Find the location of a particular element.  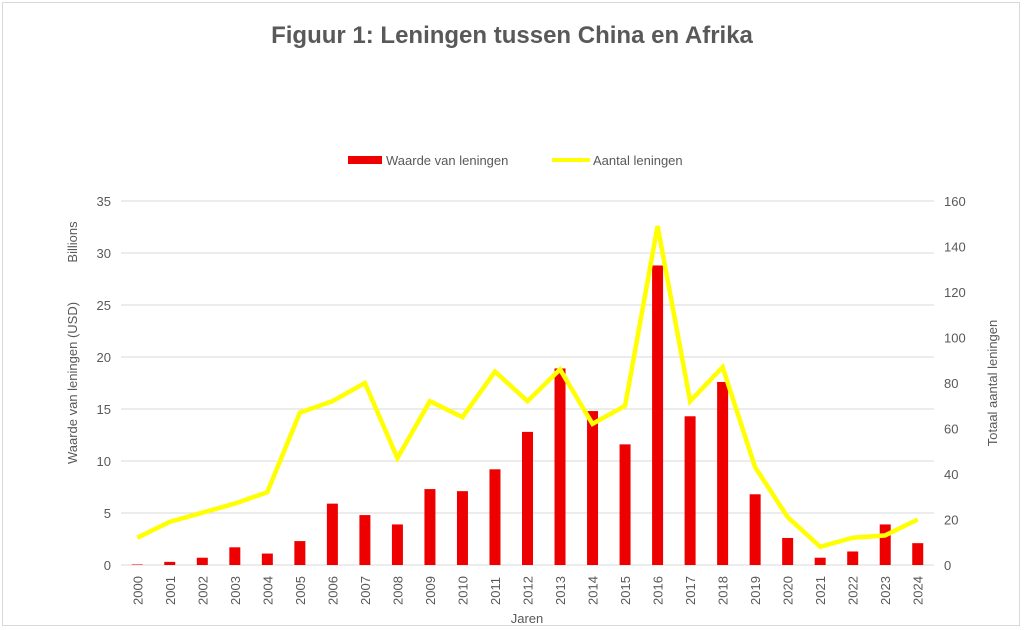

y-right-tick-label: 0 is located at coordinates (947, 565).